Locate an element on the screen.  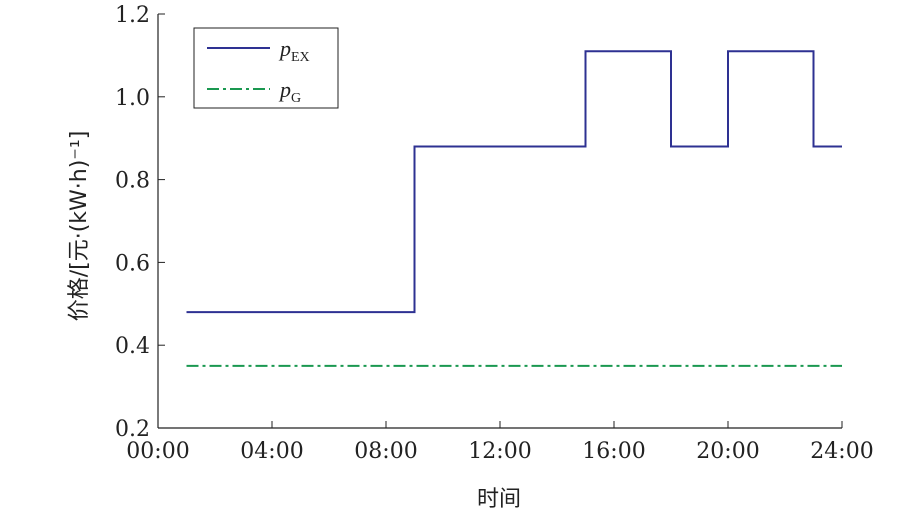
legend-box is located at coordinates (266, 68).